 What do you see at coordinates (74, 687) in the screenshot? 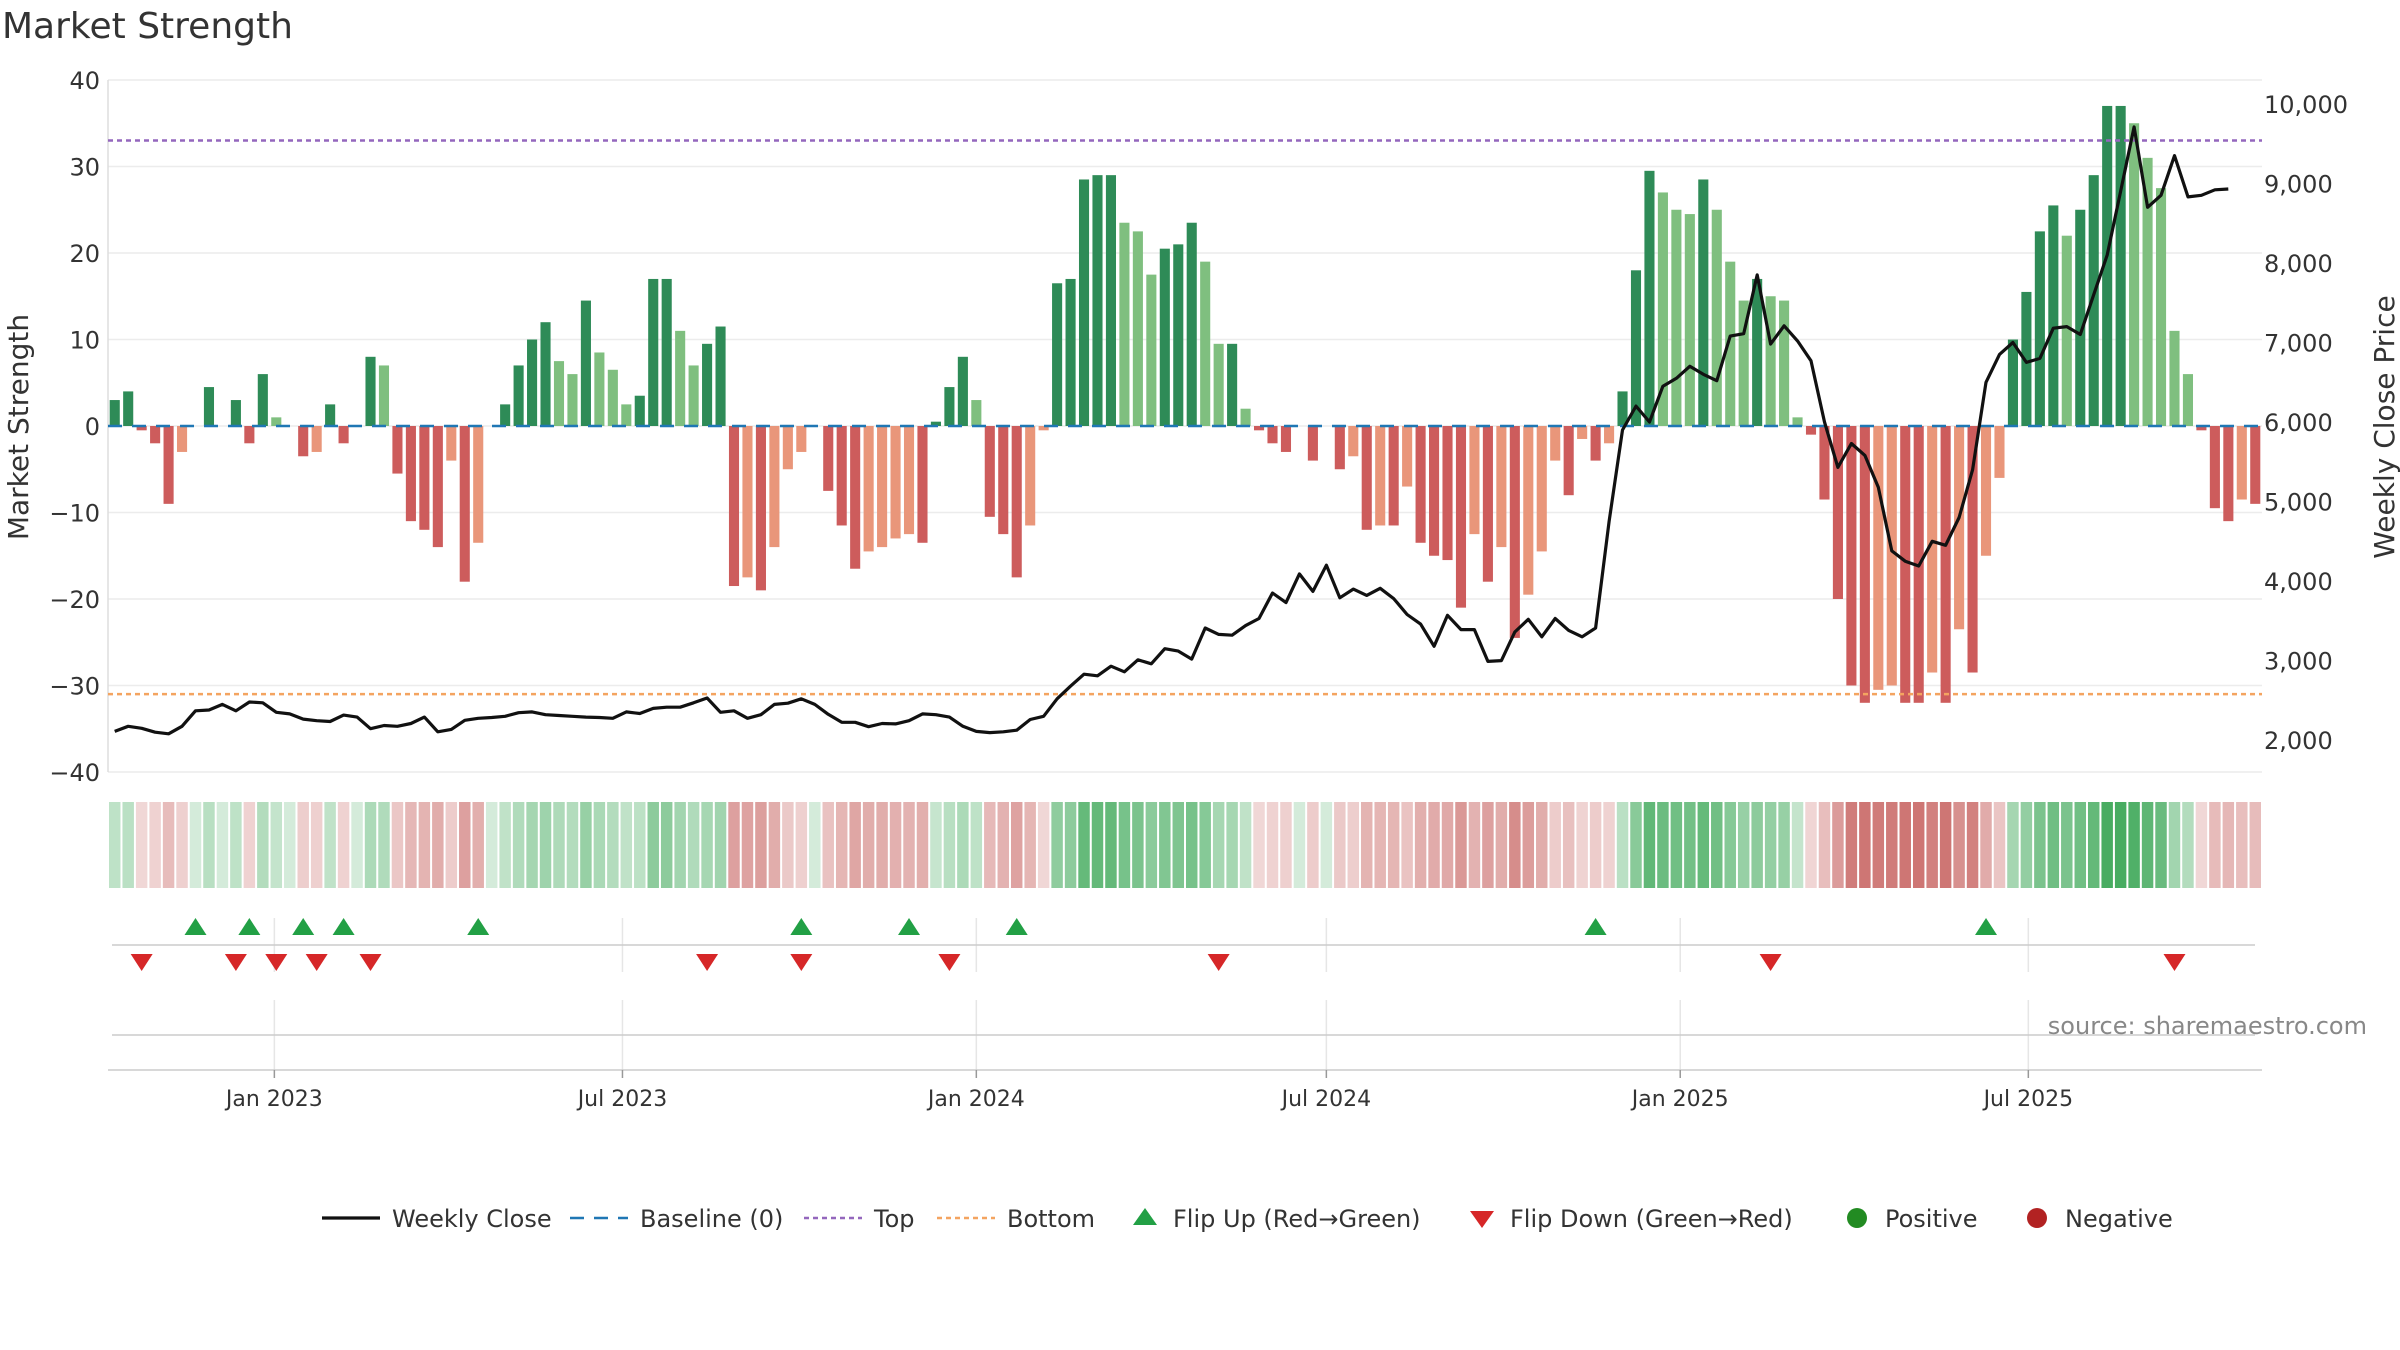
I see `y-left-tick-label: −30` at bounding box center [74, 687].